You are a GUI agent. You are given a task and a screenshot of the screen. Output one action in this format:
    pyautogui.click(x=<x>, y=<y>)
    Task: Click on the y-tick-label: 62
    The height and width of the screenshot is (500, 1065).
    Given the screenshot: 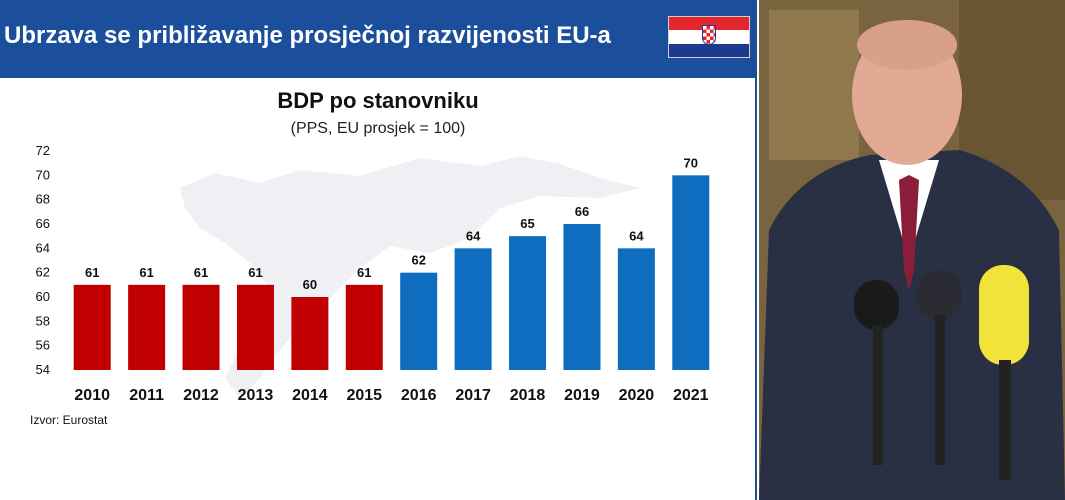 What is the action you would take?
    pyautogui.click(x=43, y=272)
    